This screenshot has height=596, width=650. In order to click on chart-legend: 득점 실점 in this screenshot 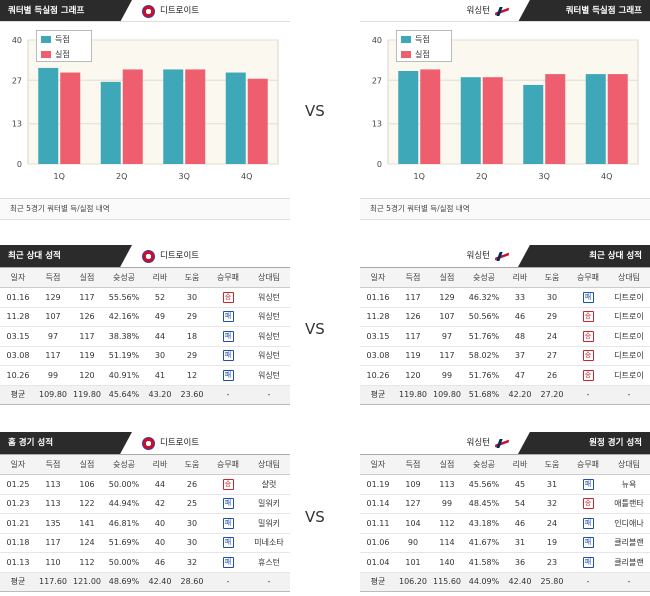, I will do `click(64, 46)`.